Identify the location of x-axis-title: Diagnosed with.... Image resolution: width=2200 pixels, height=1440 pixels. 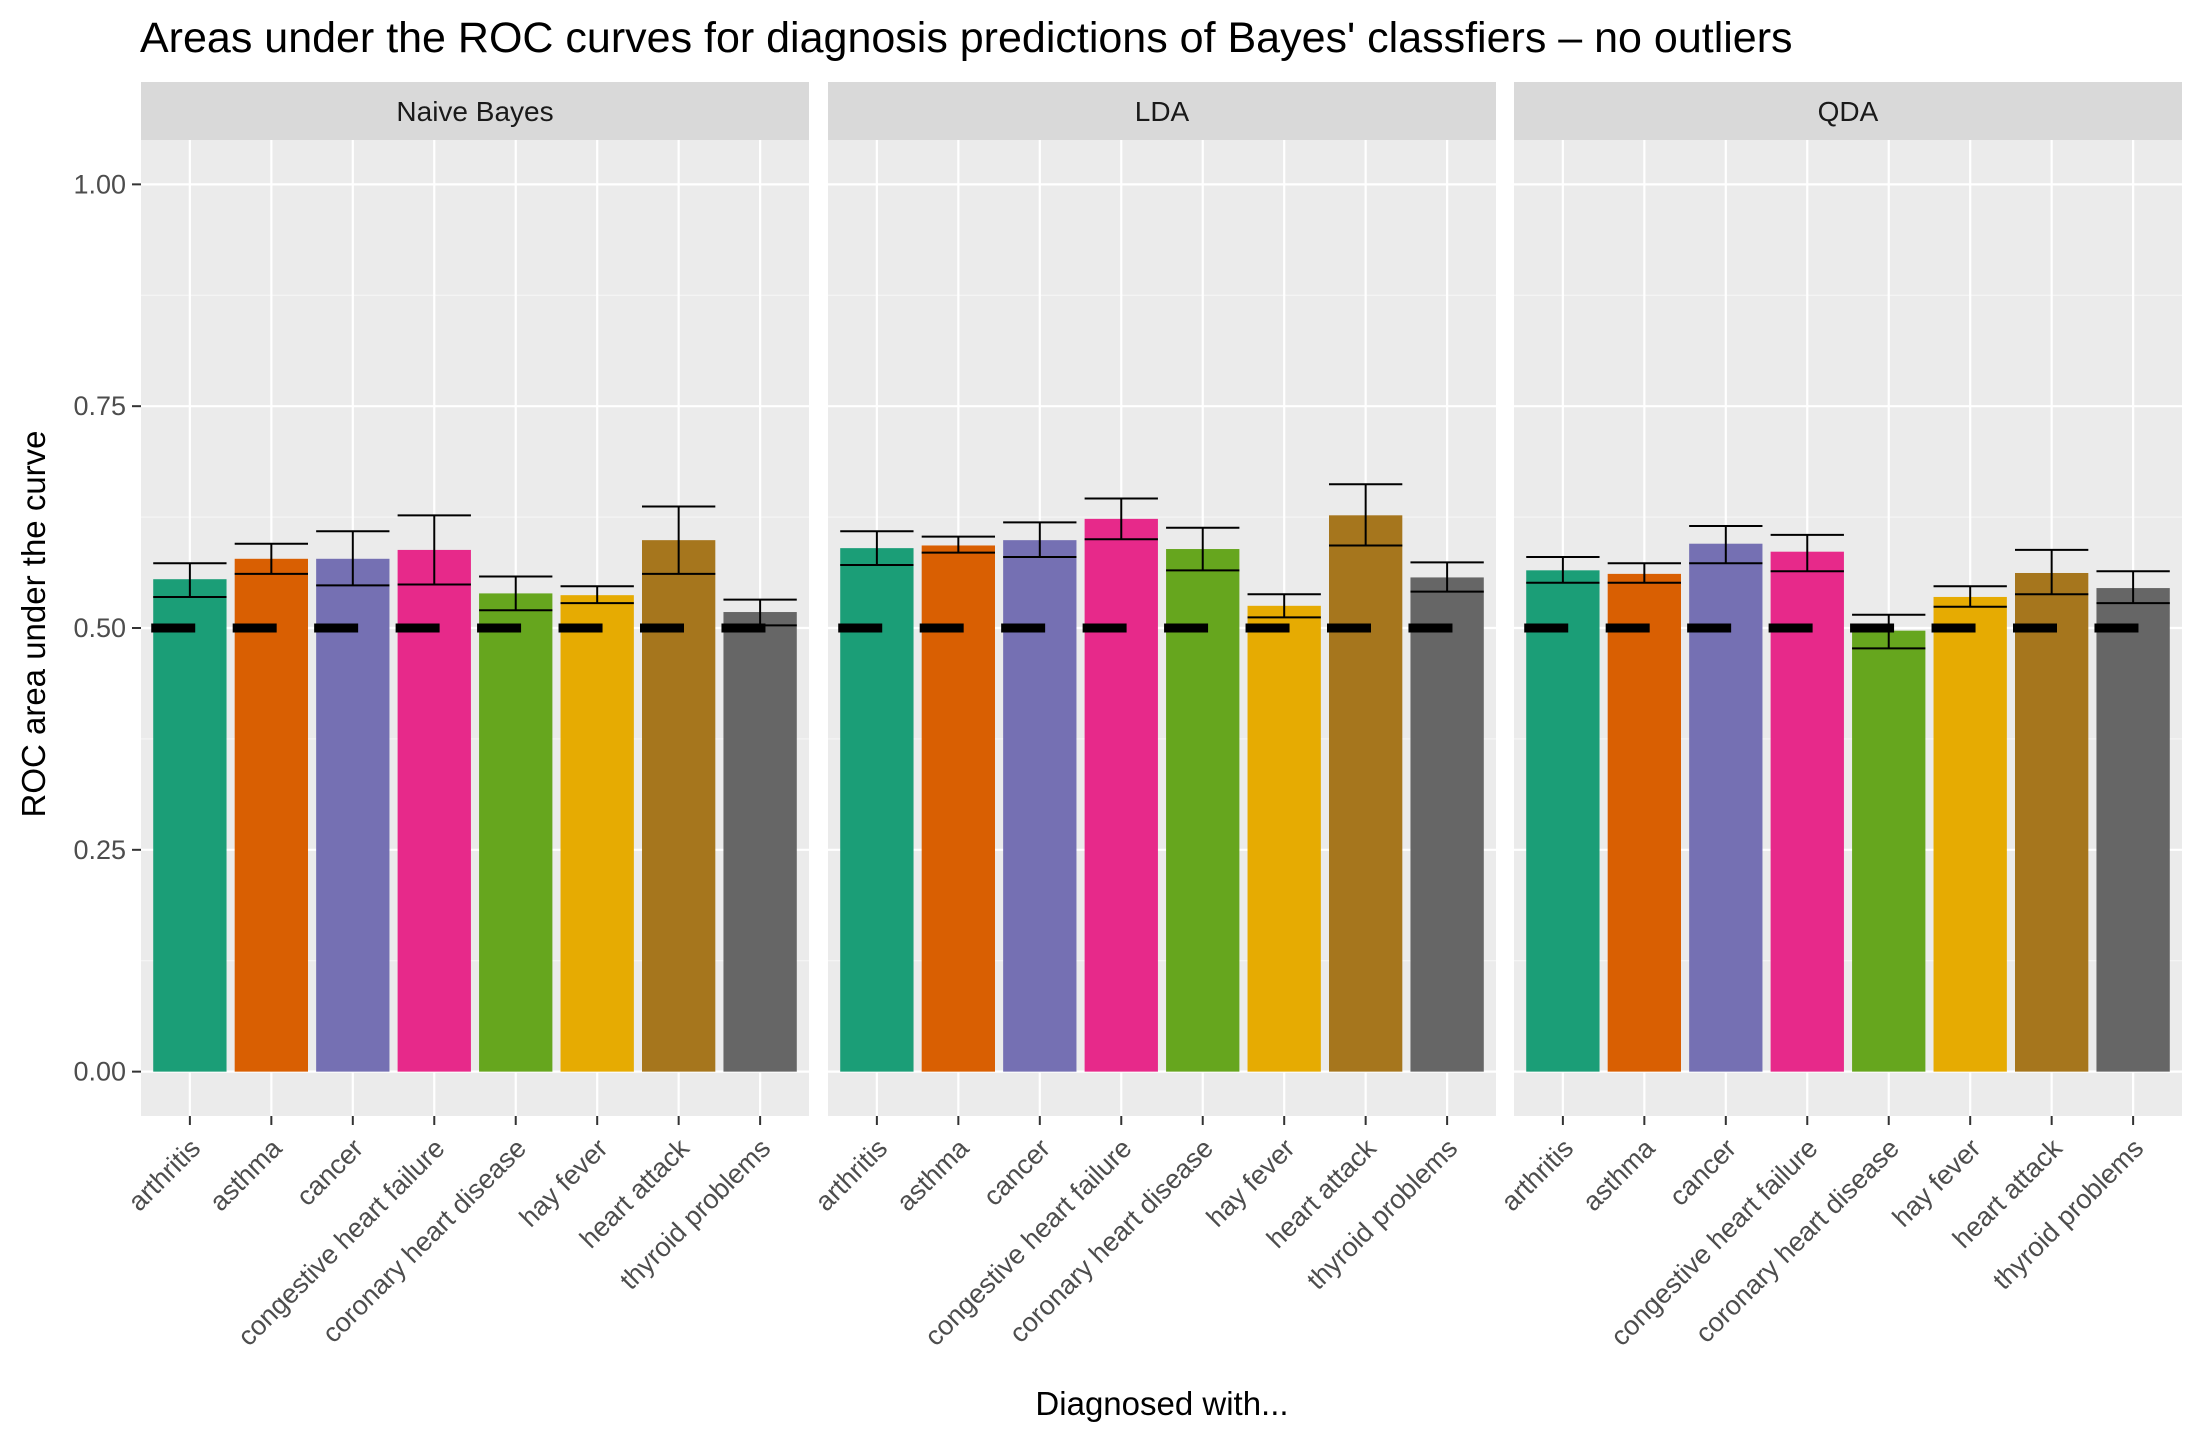
(1161, 1403).